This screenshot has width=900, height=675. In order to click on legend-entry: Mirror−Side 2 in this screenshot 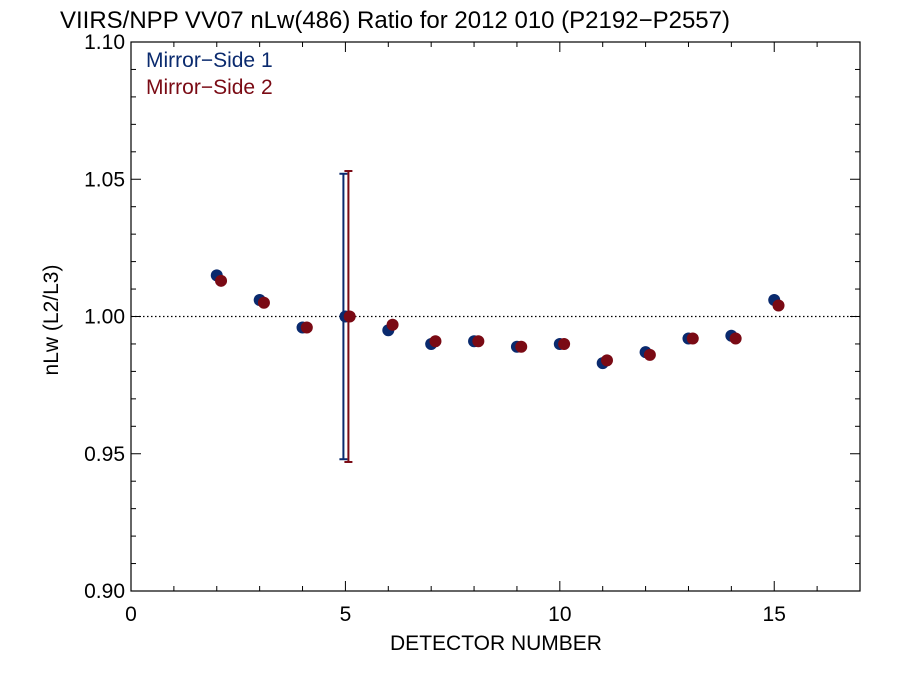, I will do `click(209, 87)`.